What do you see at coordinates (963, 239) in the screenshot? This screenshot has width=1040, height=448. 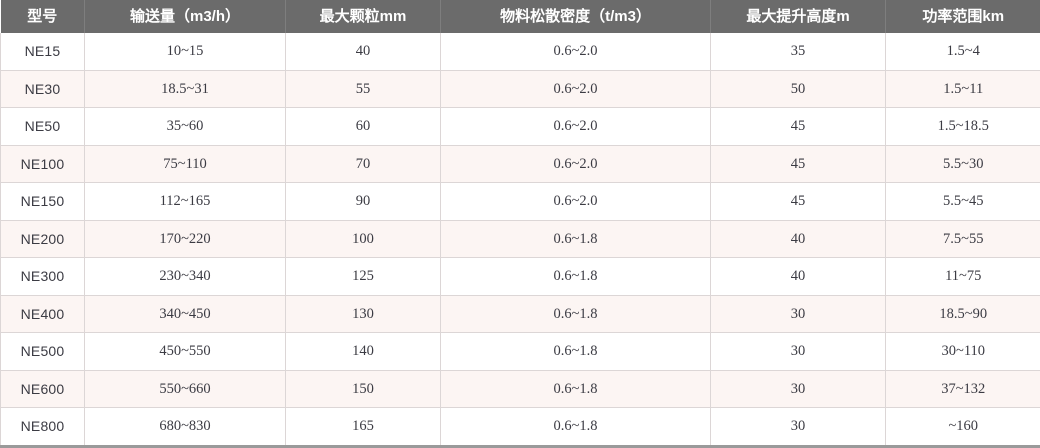 I see `cell-power-range: 7.5~55` at bounding box center [963, 239].